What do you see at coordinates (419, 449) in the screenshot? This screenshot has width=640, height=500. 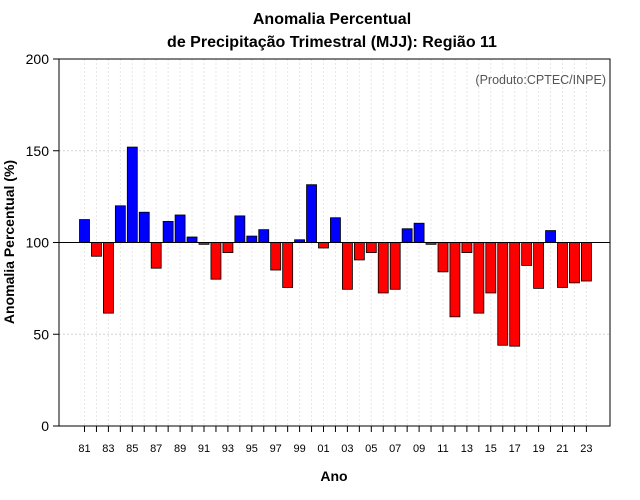 I see `x-tick-label: 09` at bounding box center [419, 449].